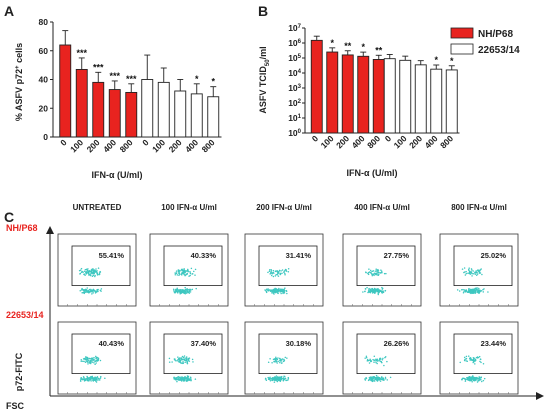 The image size is (550, 413). Describe the element at coordinates (19, 82) in the screenshot. I see `y-axis-label: % ASFV p72+ cells` at that location.